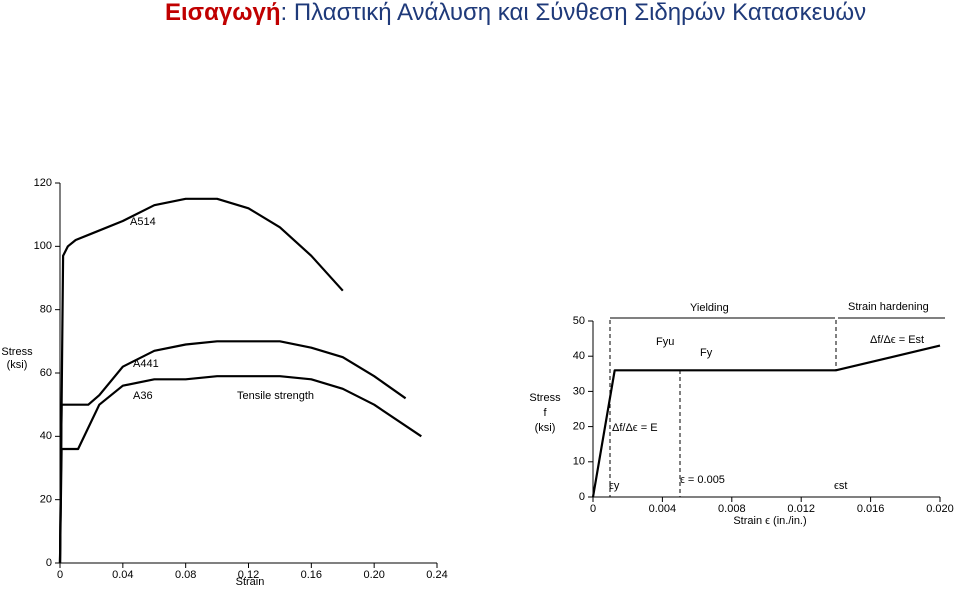 The image size is (960, 593). Describe the element at coordinates (143, 222) in the screenshot. I see `series-label: A514` at that location.